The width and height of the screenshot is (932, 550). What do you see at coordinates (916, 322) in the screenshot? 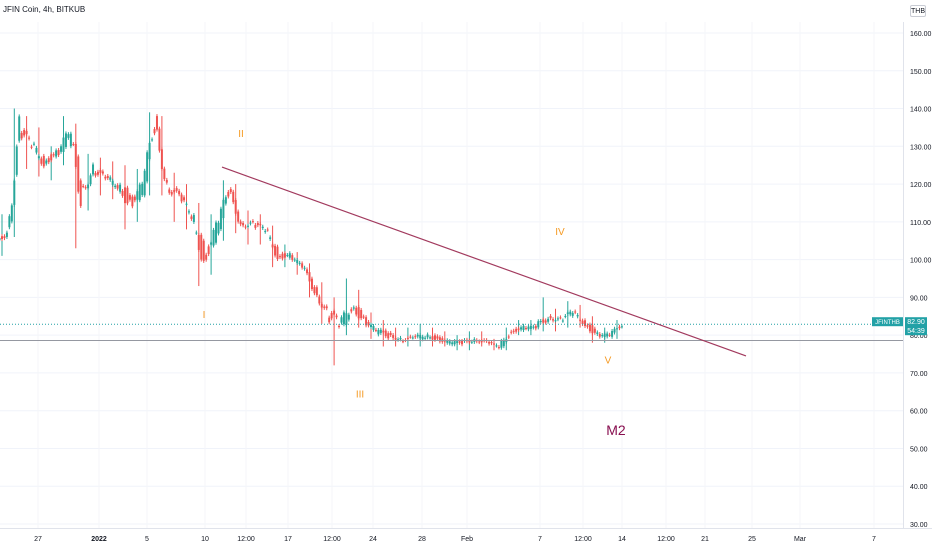
I see `last-price-value: 82.90` at bounding box center [916, 322].